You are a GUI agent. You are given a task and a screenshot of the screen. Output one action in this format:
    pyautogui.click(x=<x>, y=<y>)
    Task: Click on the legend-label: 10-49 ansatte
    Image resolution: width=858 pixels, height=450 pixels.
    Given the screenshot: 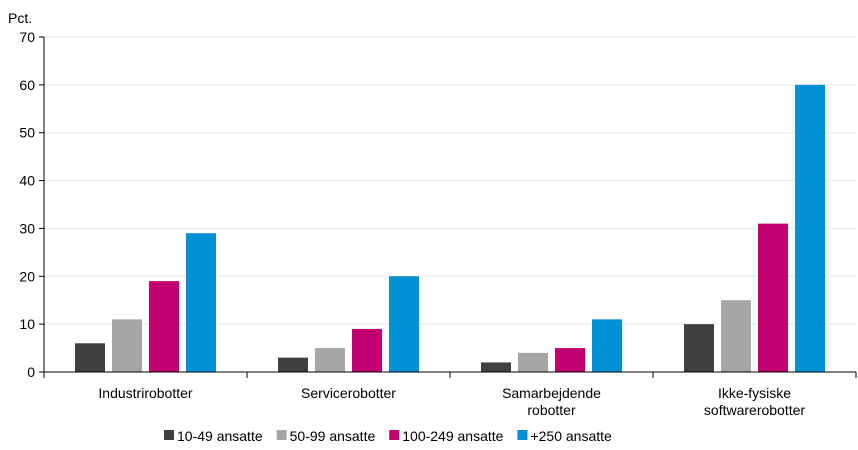 What is the action you would take?
    pyautogui.click(x=220, y=436)
    